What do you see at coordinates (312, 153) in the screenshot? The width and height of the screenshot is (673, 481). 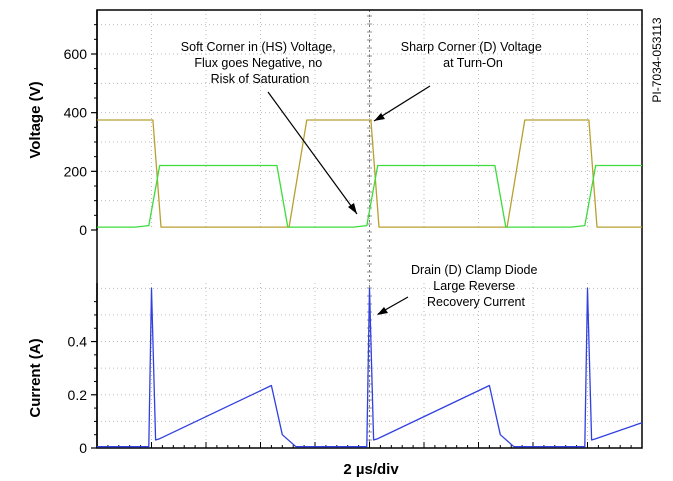 I see `annotation-soft-corner-arrow` at bounding box center [312, 153].